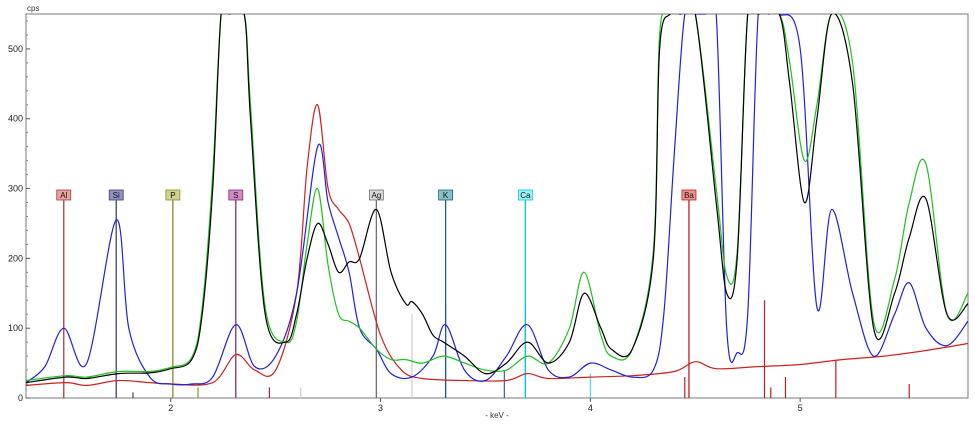 Image resolution: width=975 pixels, height=425 pixels. I want to click on marker-label: Ba, so click(689, 195).